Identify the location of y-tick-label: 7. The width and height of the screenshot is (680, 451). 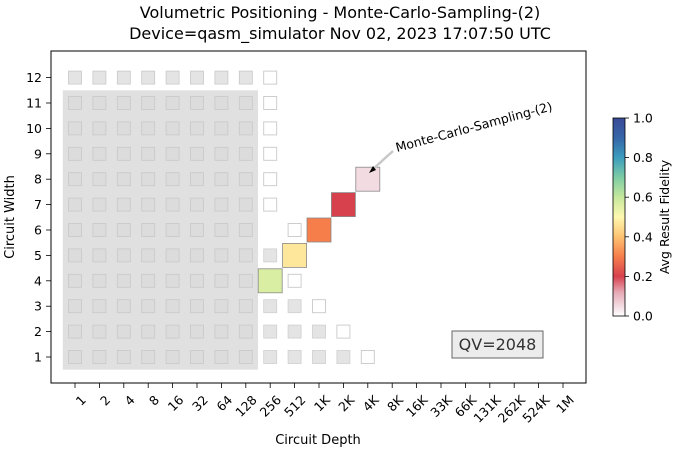
(38, 204).